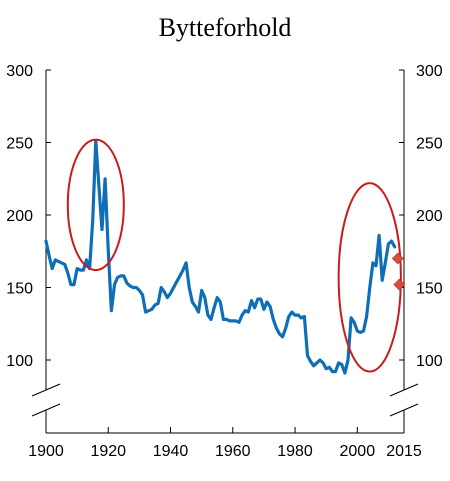 Image resolution: width=450 pixels, height=481 pixels. I want to click on y-tick-label-left: 250, so click(19, 144).